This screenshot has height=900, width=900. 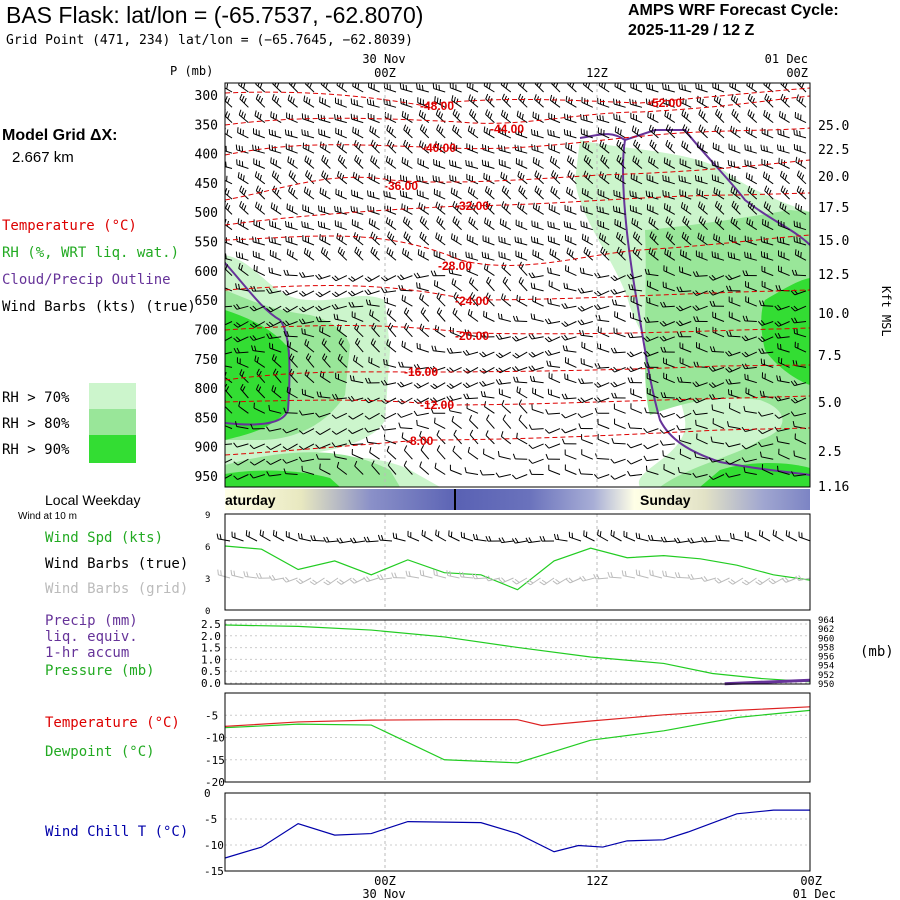 What do you see at coordinates (36, 424) in the screenshot?
I see `rh80-legend: RH > 80%` at bounding box center [36, 424].